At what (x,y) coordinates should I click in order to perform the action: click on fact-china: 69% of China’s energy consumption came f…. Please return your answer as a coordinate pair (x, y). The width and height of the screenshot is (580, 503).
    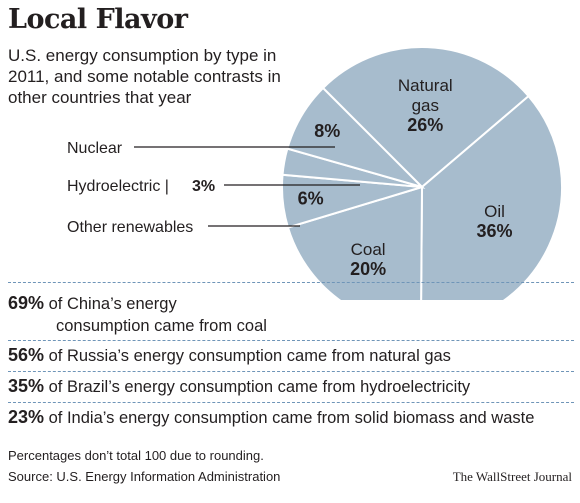
    Looking at the image, I should click on (288, 314).